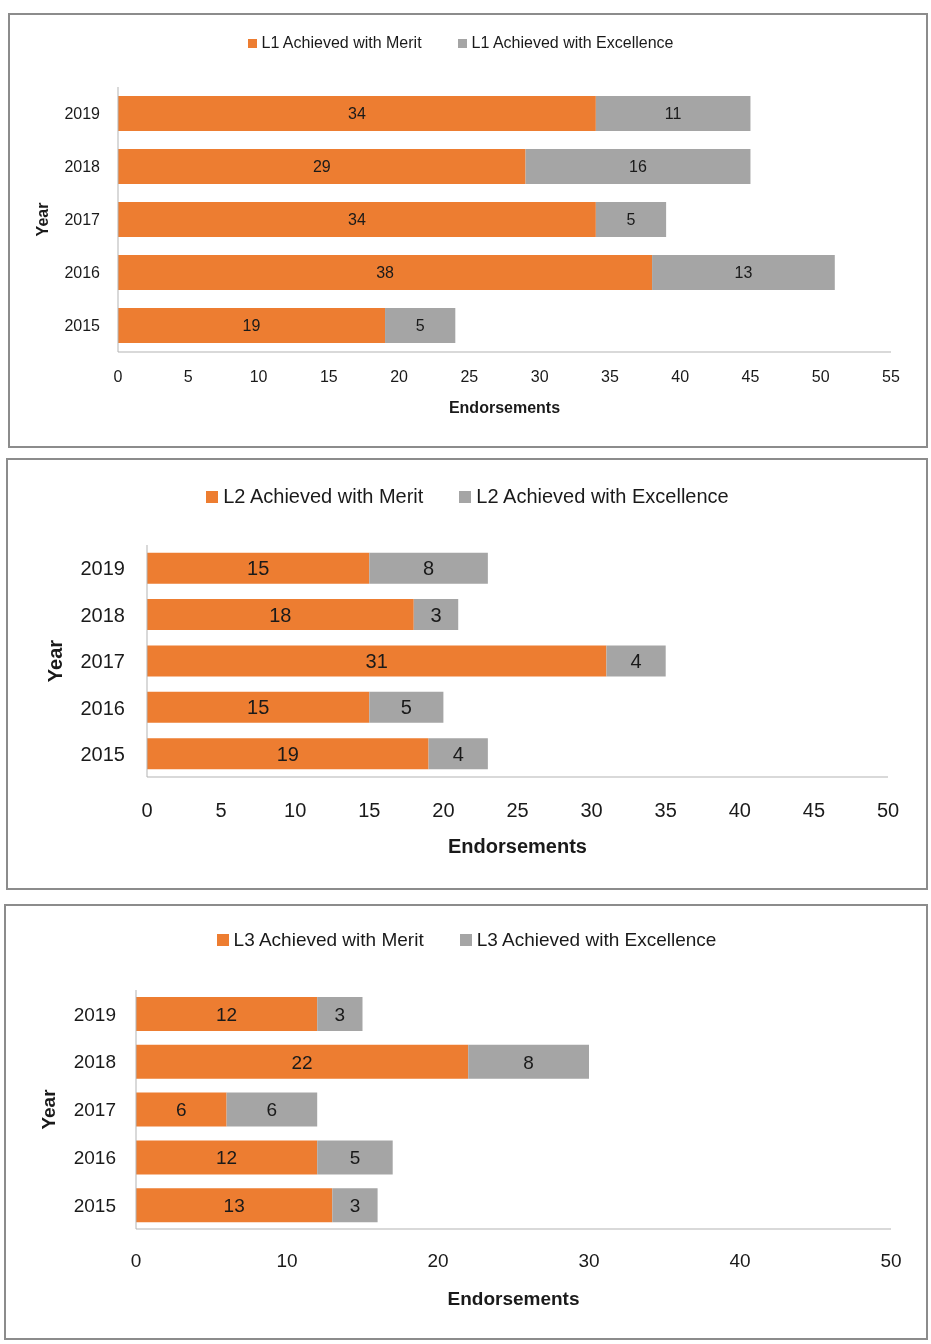  What do you see at coordinates (385, 273) in the screenshot?
I see `data-label: 38` at bounding box center [385, 273].